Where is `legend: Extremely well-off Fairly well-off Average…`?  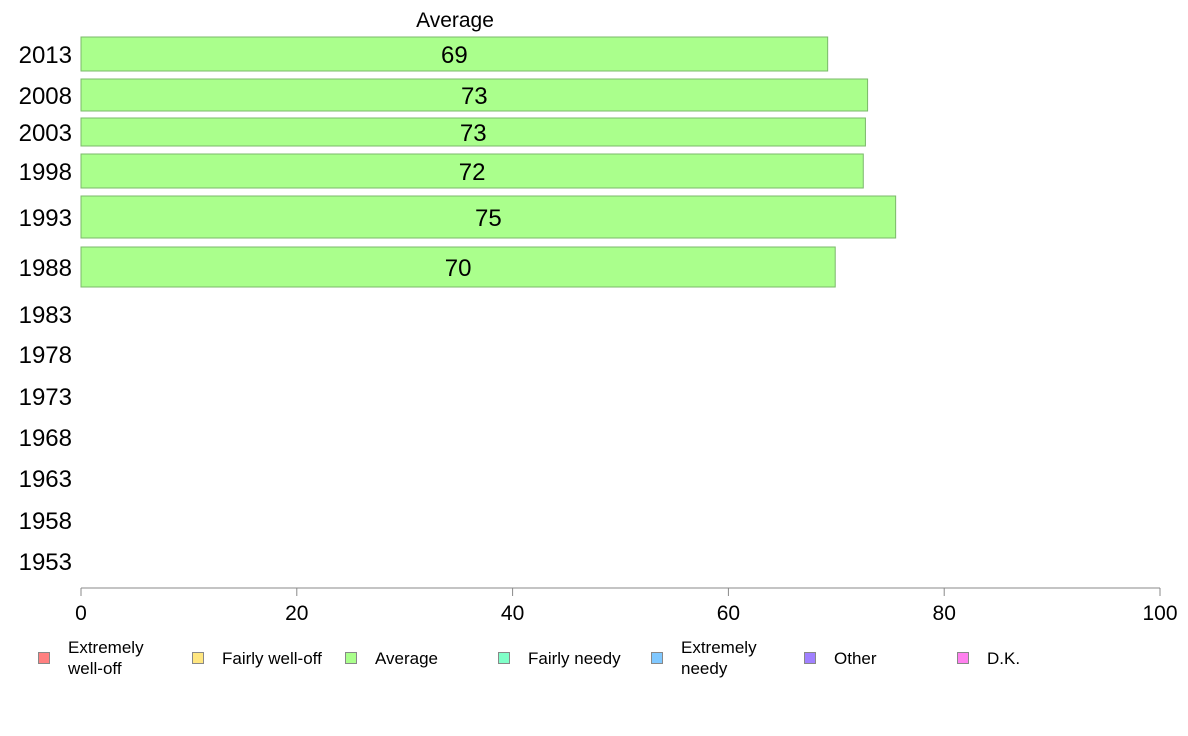
legend: Extremely well-off Fairly well-off Average… is located at coordinates (594, 661).